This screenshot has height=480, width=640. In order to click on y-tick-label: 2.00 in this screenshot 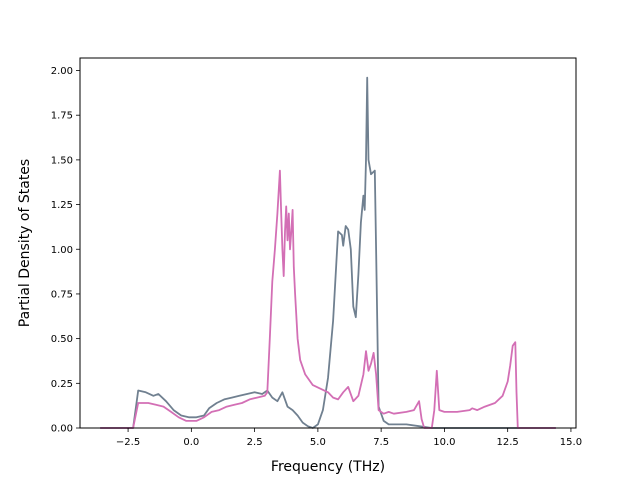, I will do `click(62, 71)`.